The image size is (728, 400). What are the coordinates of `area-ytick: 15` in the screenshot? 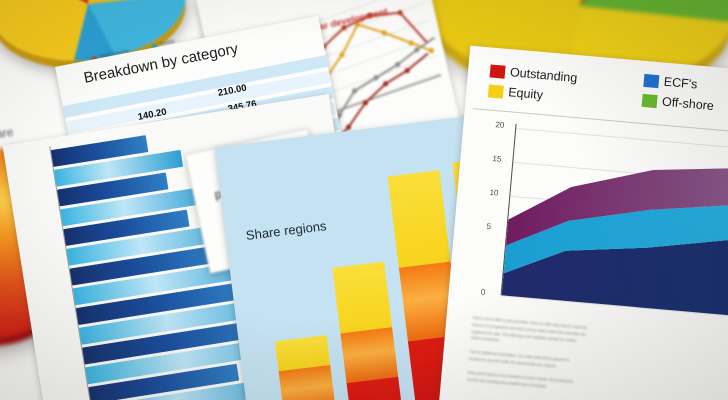 It's located at (497, 158).